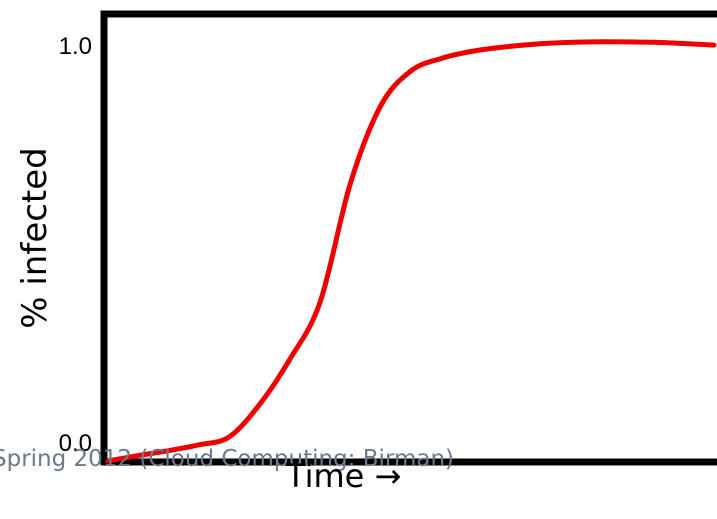 This screenshot has width=717, height=519. I want to click on y-tick-label-1: 1.0, so click(75, 46).